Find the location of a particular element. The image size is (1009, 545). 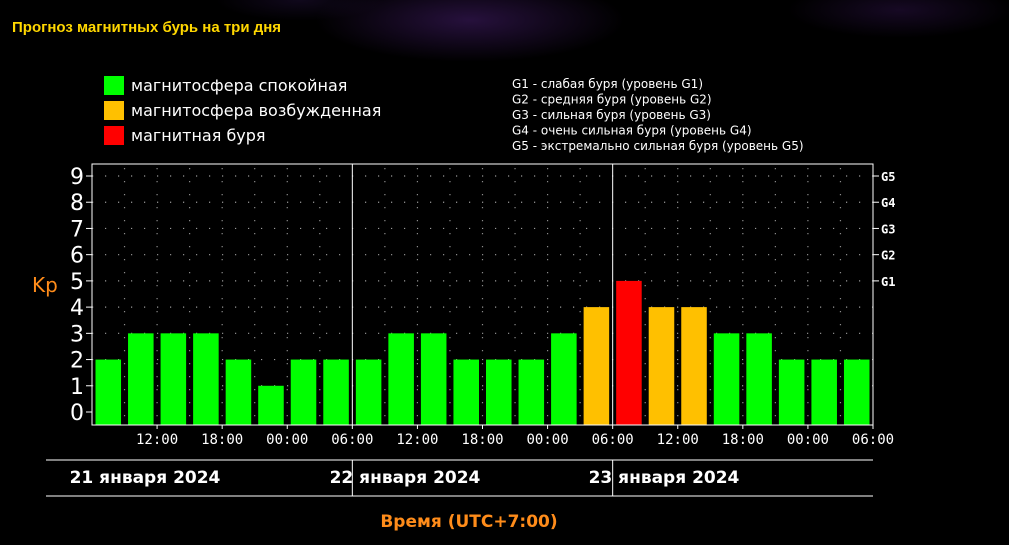

page-title: Прогноз магнитных бурь на три дня is located at coordinates (147, 27).